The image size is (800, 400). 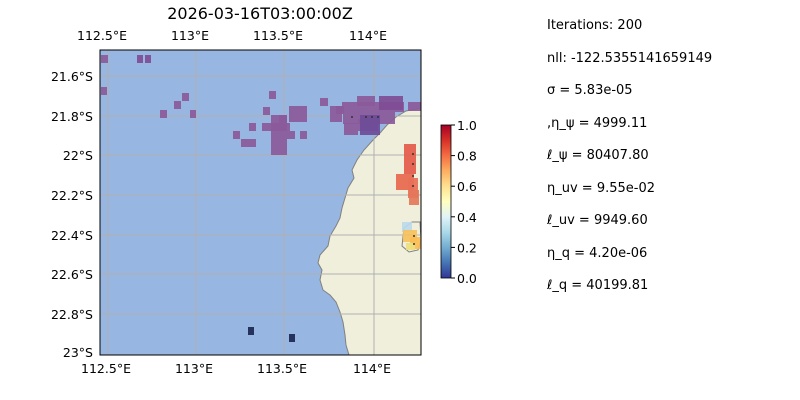 What do you see at coordinates (597, 220) in the screenshot?
I see `stat-line: ℓ_uv = 9949.60` at bounding box center [597, 220].